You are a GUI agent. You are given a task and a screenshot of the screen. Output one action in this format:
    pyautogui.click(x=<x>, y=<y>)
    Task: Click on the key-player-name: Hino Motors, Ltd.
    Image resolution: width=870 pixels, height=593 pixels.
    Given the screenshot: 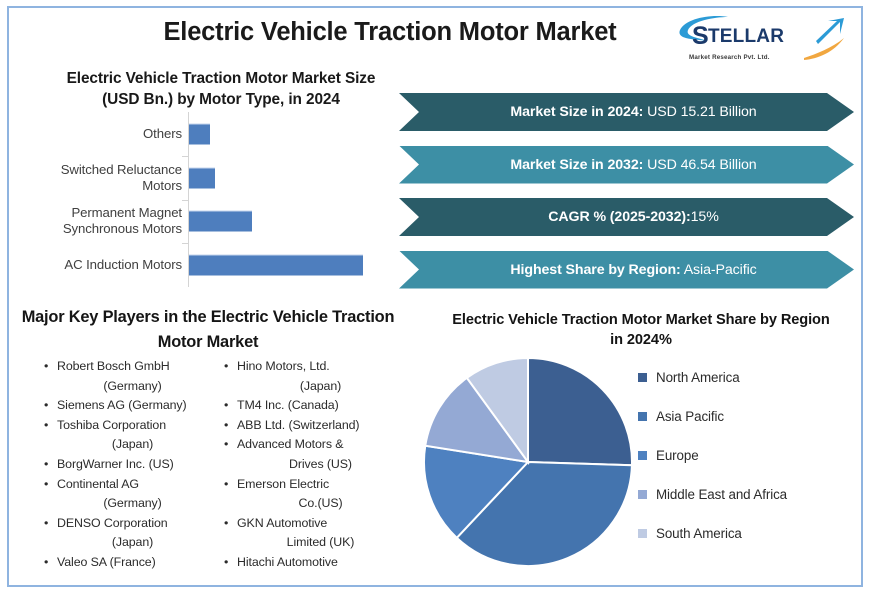 What is the action you would take?
    pyautogui.click(x=283, y=366)
    